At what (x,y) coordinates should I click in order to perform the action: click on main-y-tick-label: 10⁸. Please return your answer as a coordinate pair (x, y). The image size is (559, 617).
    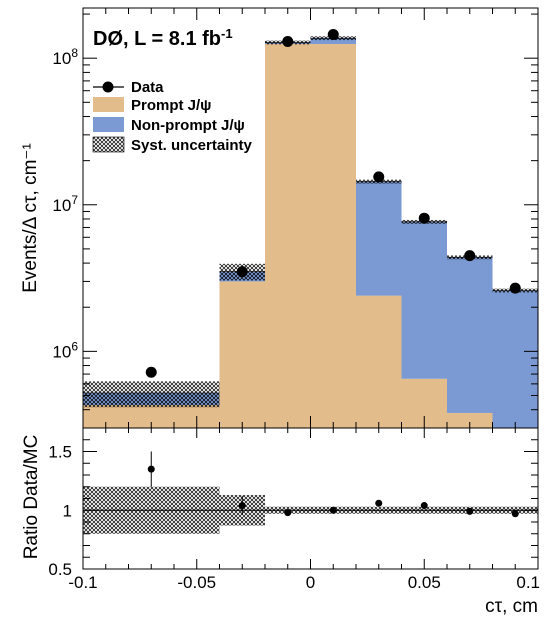
    Looking at the image, I should click on (65, 57).